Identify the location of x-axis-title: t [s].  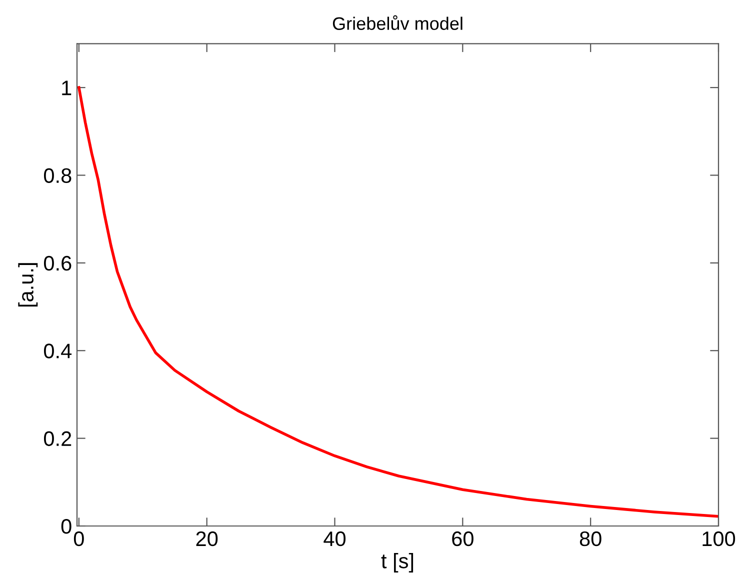
(397, 562).